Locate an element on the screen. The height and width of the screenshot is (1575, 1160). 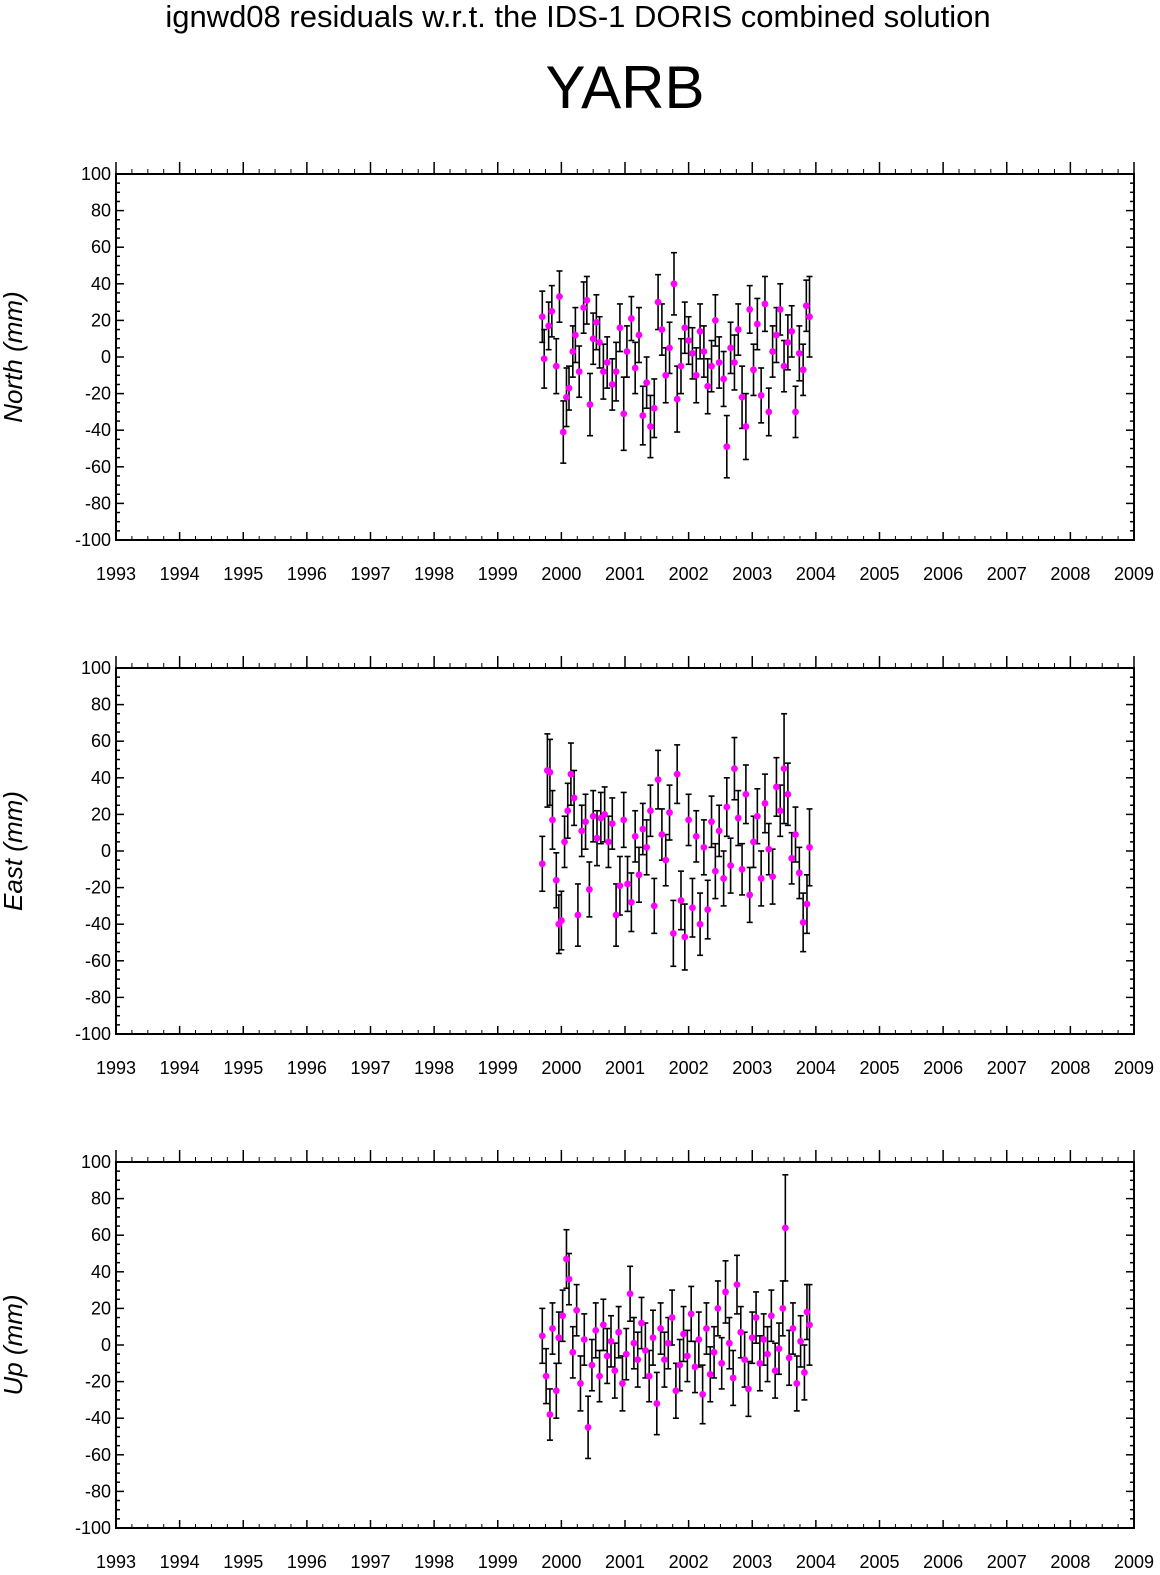
y-axis-label: North (mm) is located at coordinates (14, 356).